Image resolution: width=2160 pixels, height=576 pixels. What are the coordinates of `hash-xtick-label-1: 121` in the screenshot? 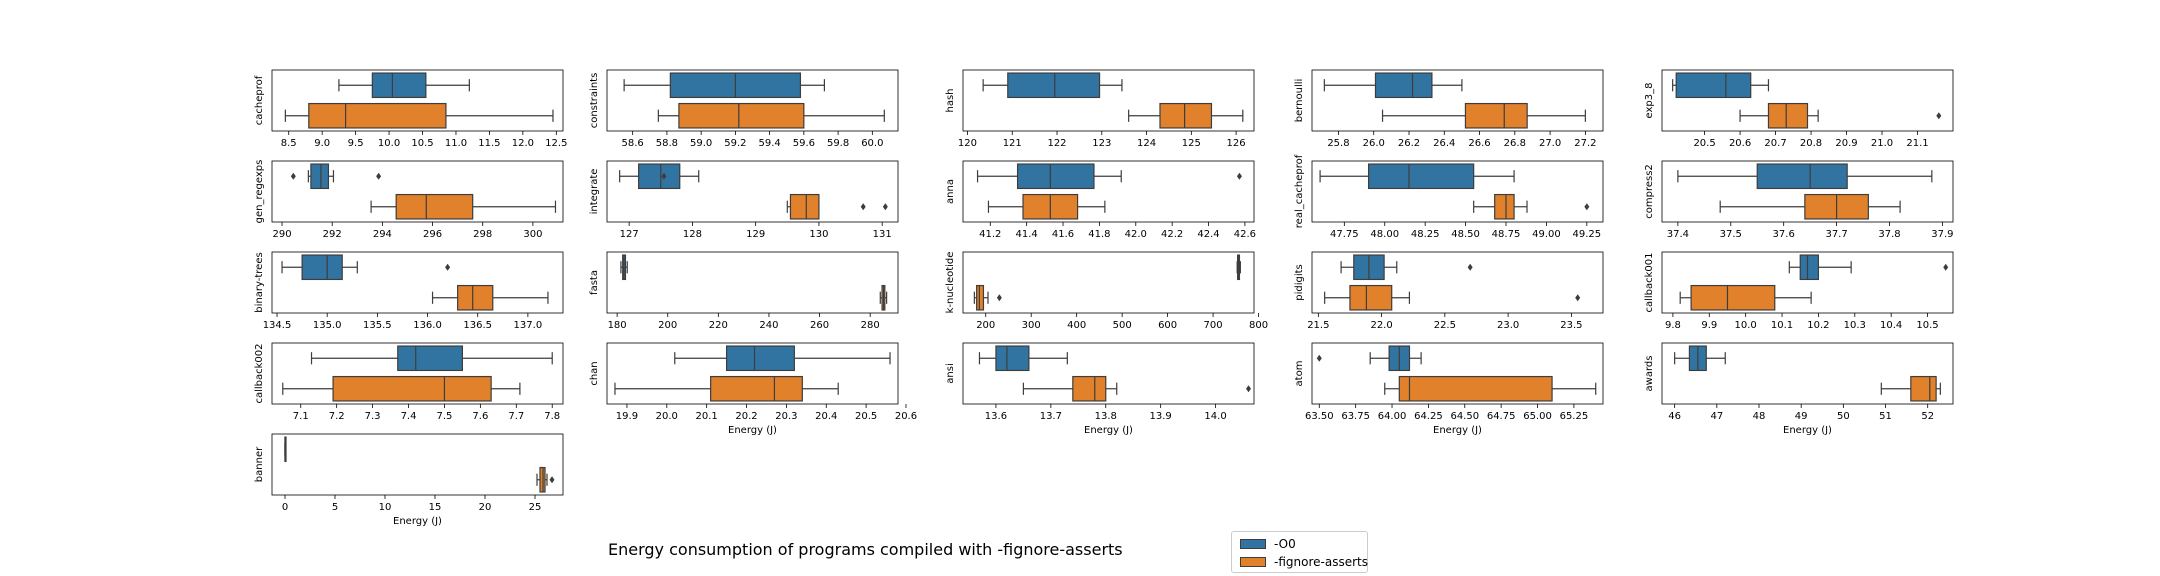 It's located at (1012, 143).